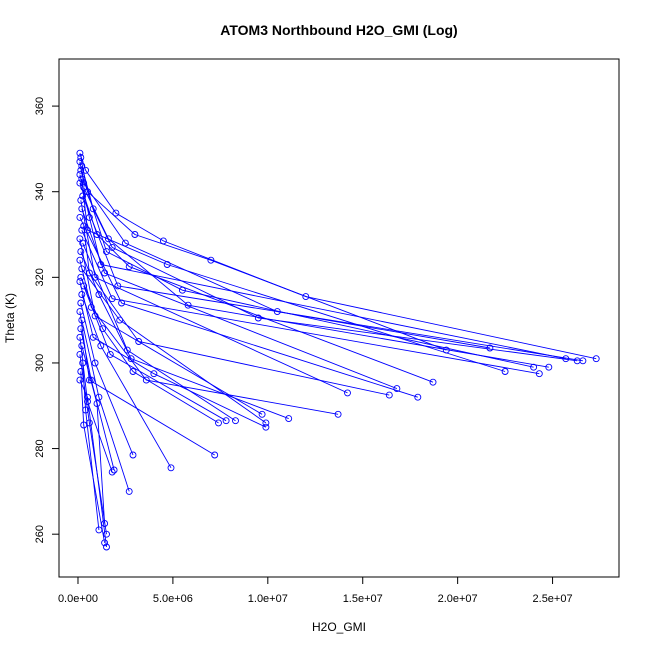  I want to click on chart-title: ATOM3 Northbound H2O_GMI (Log), so click(338, 30).